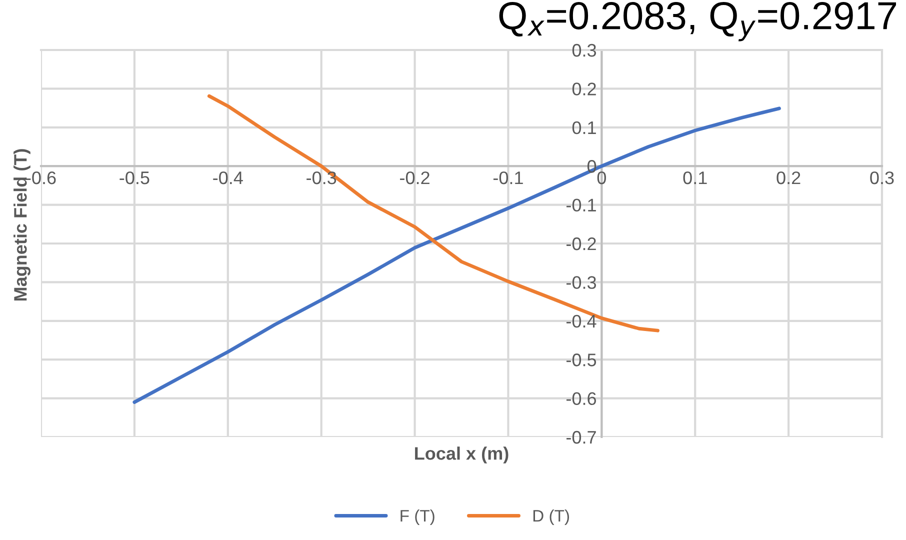  I want to click on y-tick-label: 0.1, so click(584, 127).